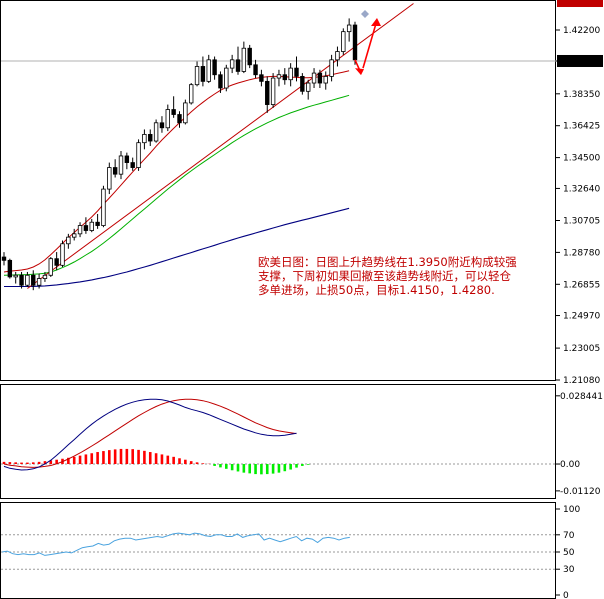 Image resolution: width=604 pixels, height=599 pixels. I want to click on main-y-tick-label: 1.38350, so click(581, 95).